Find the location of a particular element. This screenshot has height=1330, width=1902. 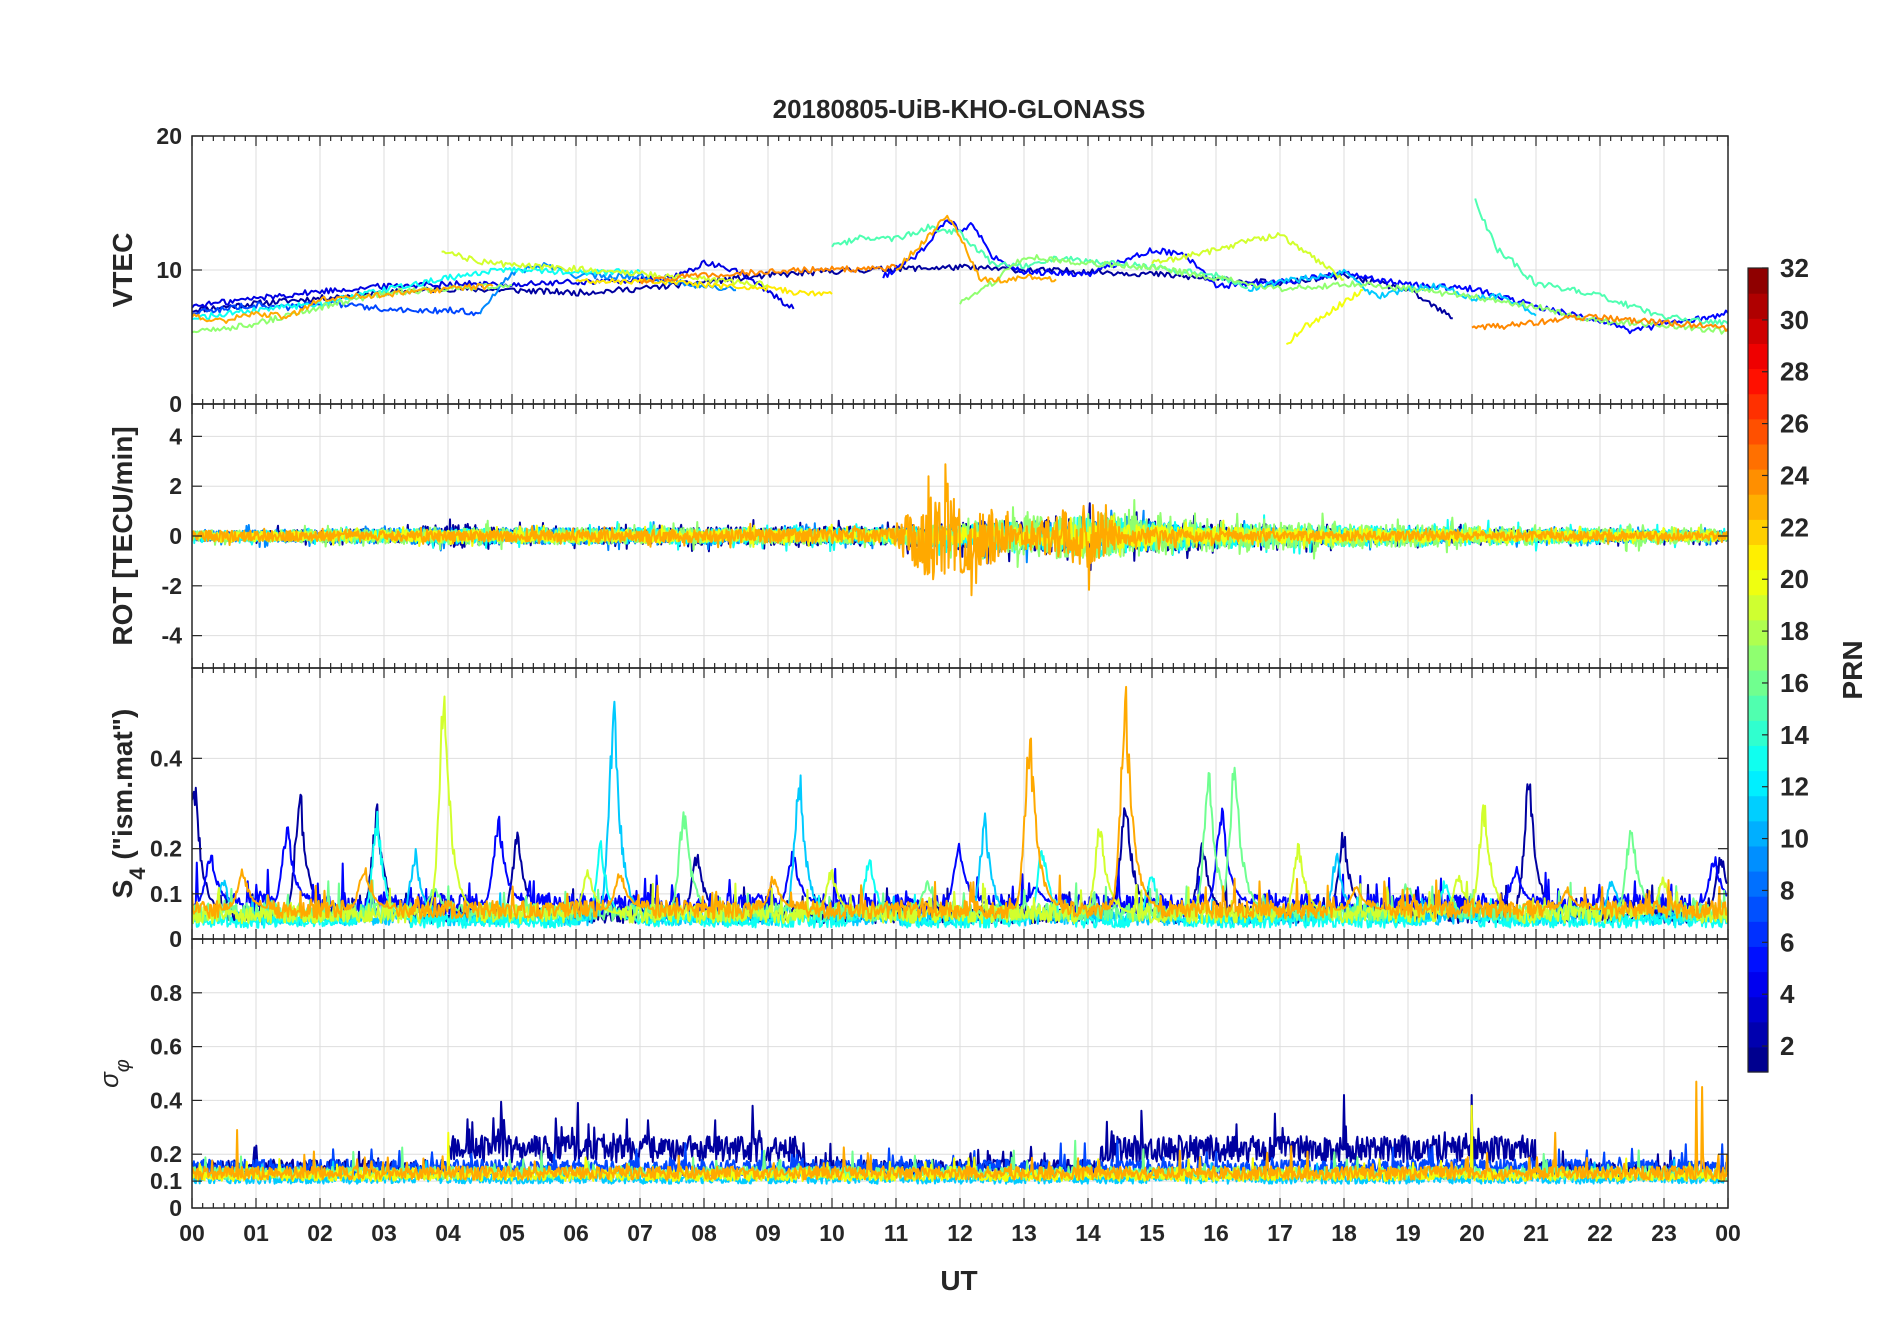

colorbar-tick-label: 22 is located at coordinates (1794, 527).